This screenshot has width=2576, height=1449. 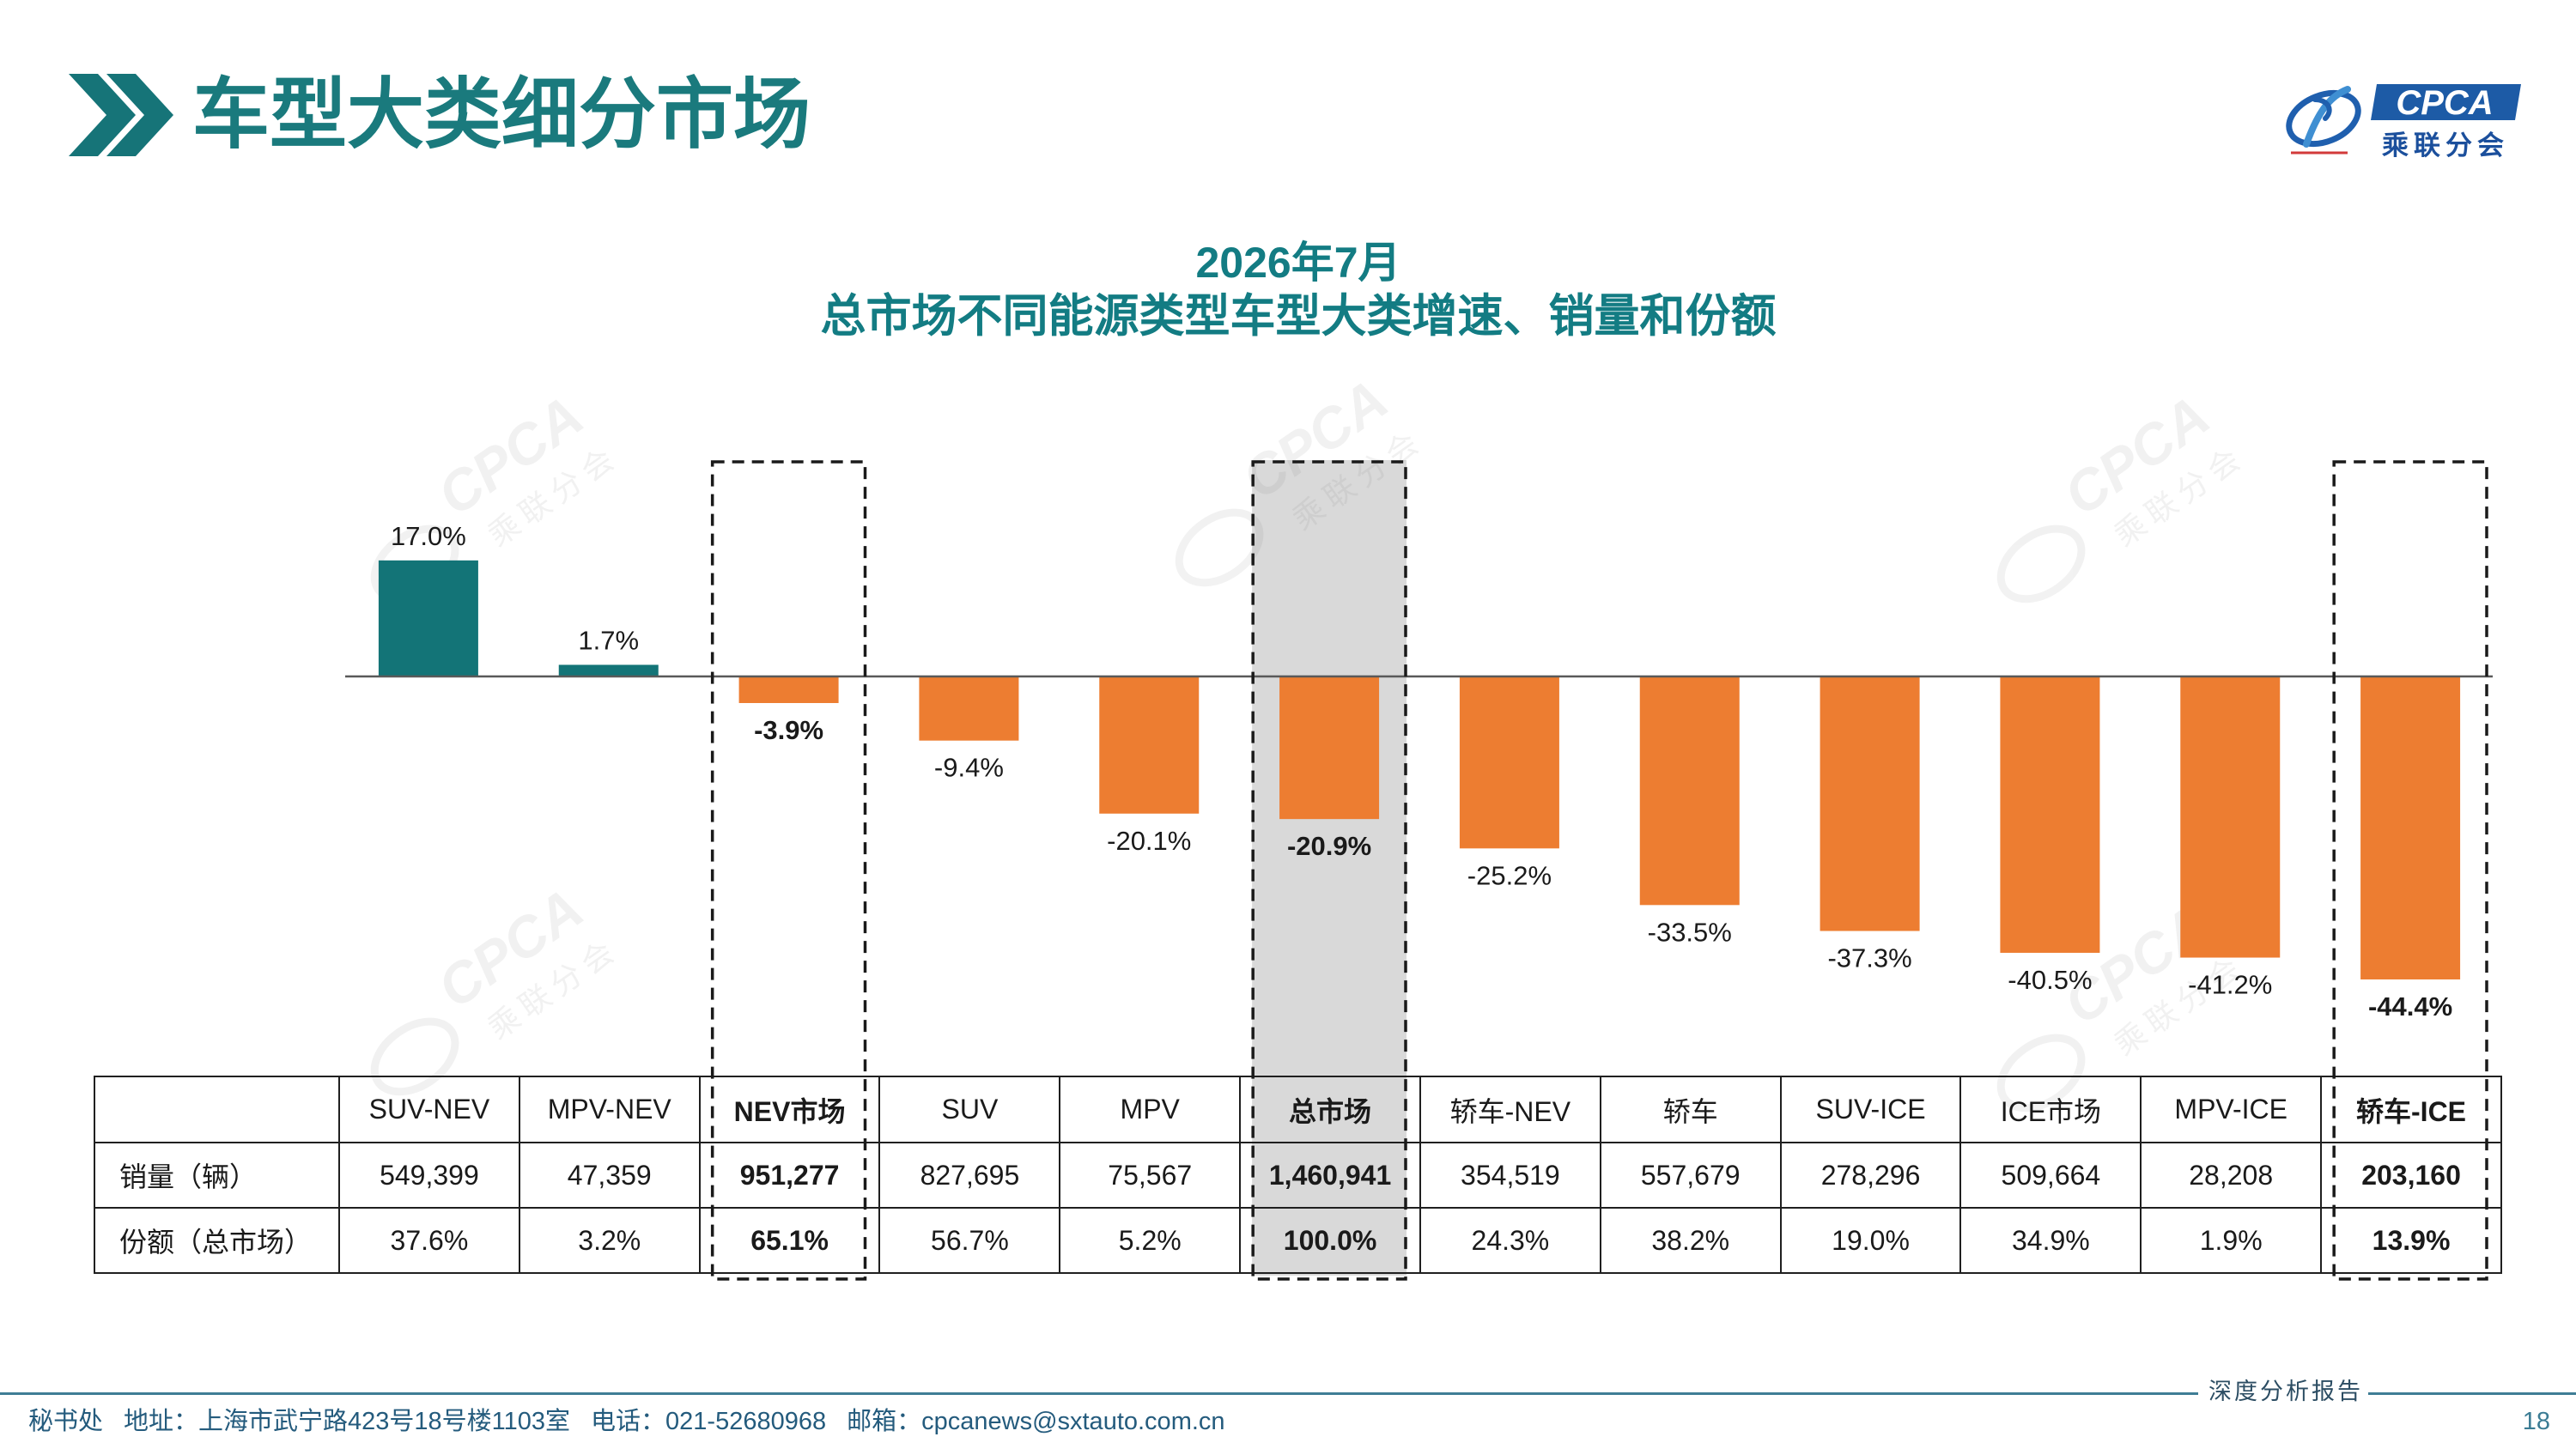 What do you see at coordinates (1329, 846) in the screenshot?
I see `bar-value-label: -20.9%` at bounding box center [1329, 846].